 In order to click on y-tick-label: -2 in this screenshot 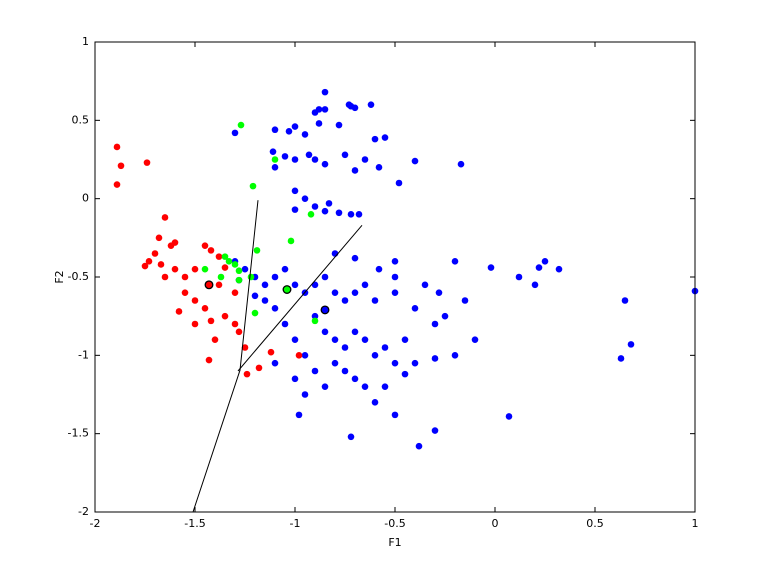, I will do `click(83, 511)`.